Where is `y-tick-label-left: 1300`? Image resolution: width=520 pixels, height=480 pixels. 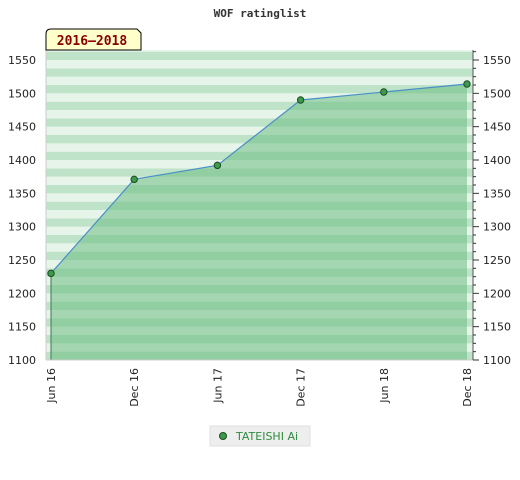
y-tick-label-left: 1300 is located at coordinates (22, 227).